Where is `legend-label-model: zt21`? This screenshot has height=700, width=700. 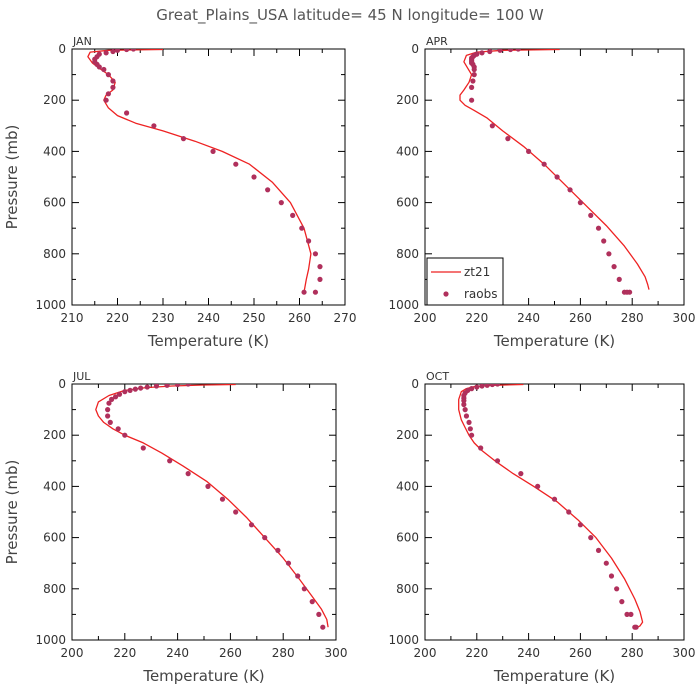
legend-label-model: zt21 is located at coordinates (477, 272).